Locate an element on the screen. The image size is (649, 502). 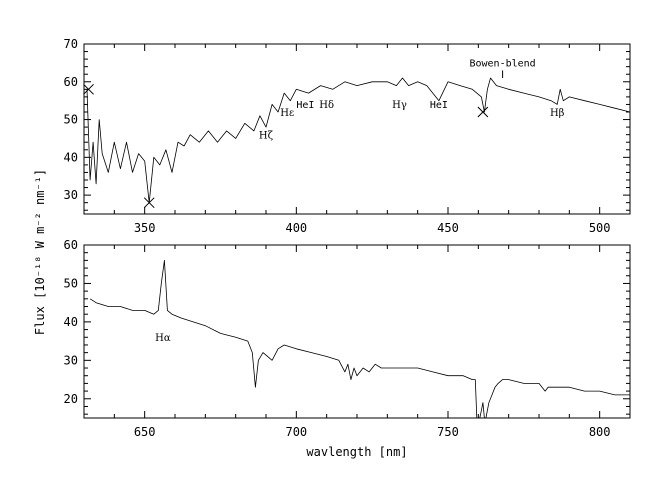
x-tick-label: 350 is located at coordinates (145, 228).